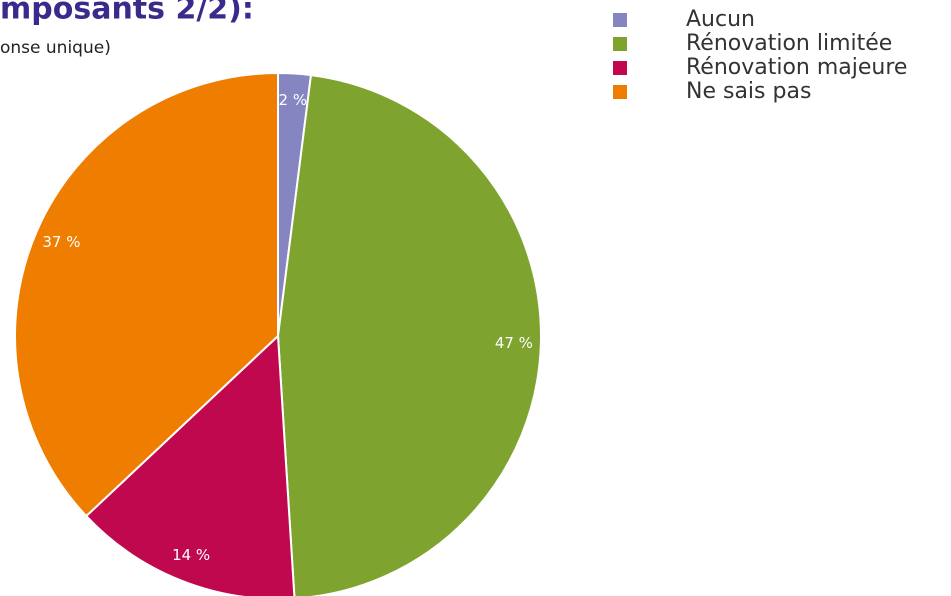 The height and width of the screenshot is (596, 951). What do you see at coordinates (190, 464) in the screenshot?
I see `pie-slice` at bounding box center [190, 464].